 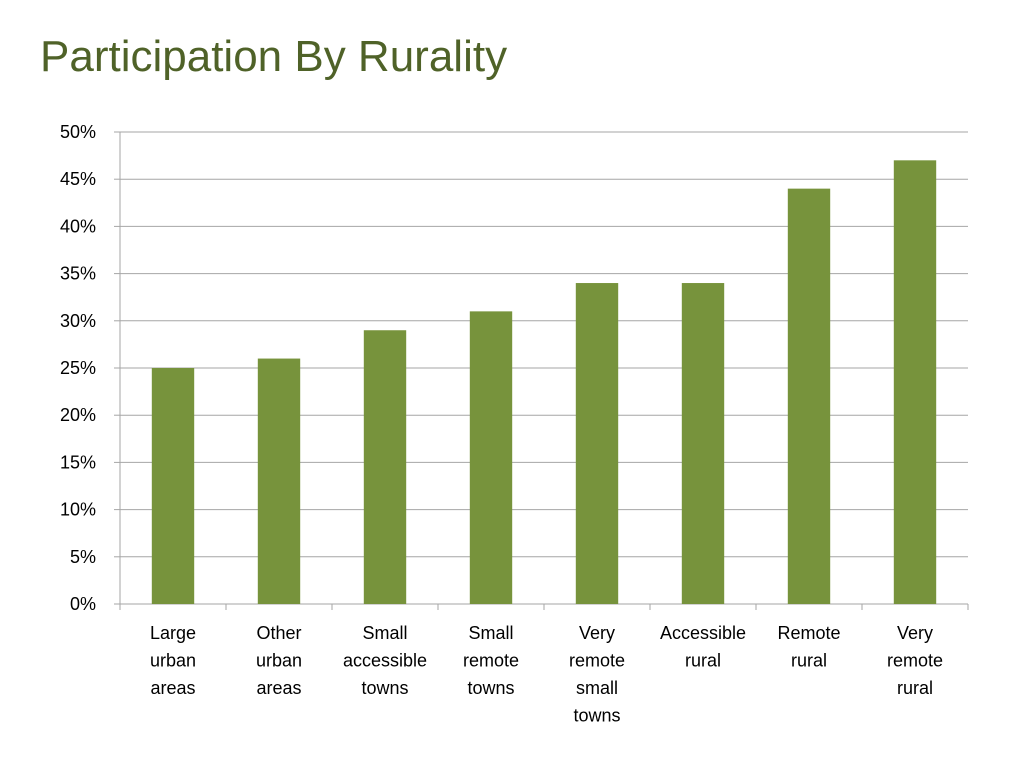 I want to click on x-tick-label-line: small, so click(x=597, y=688).